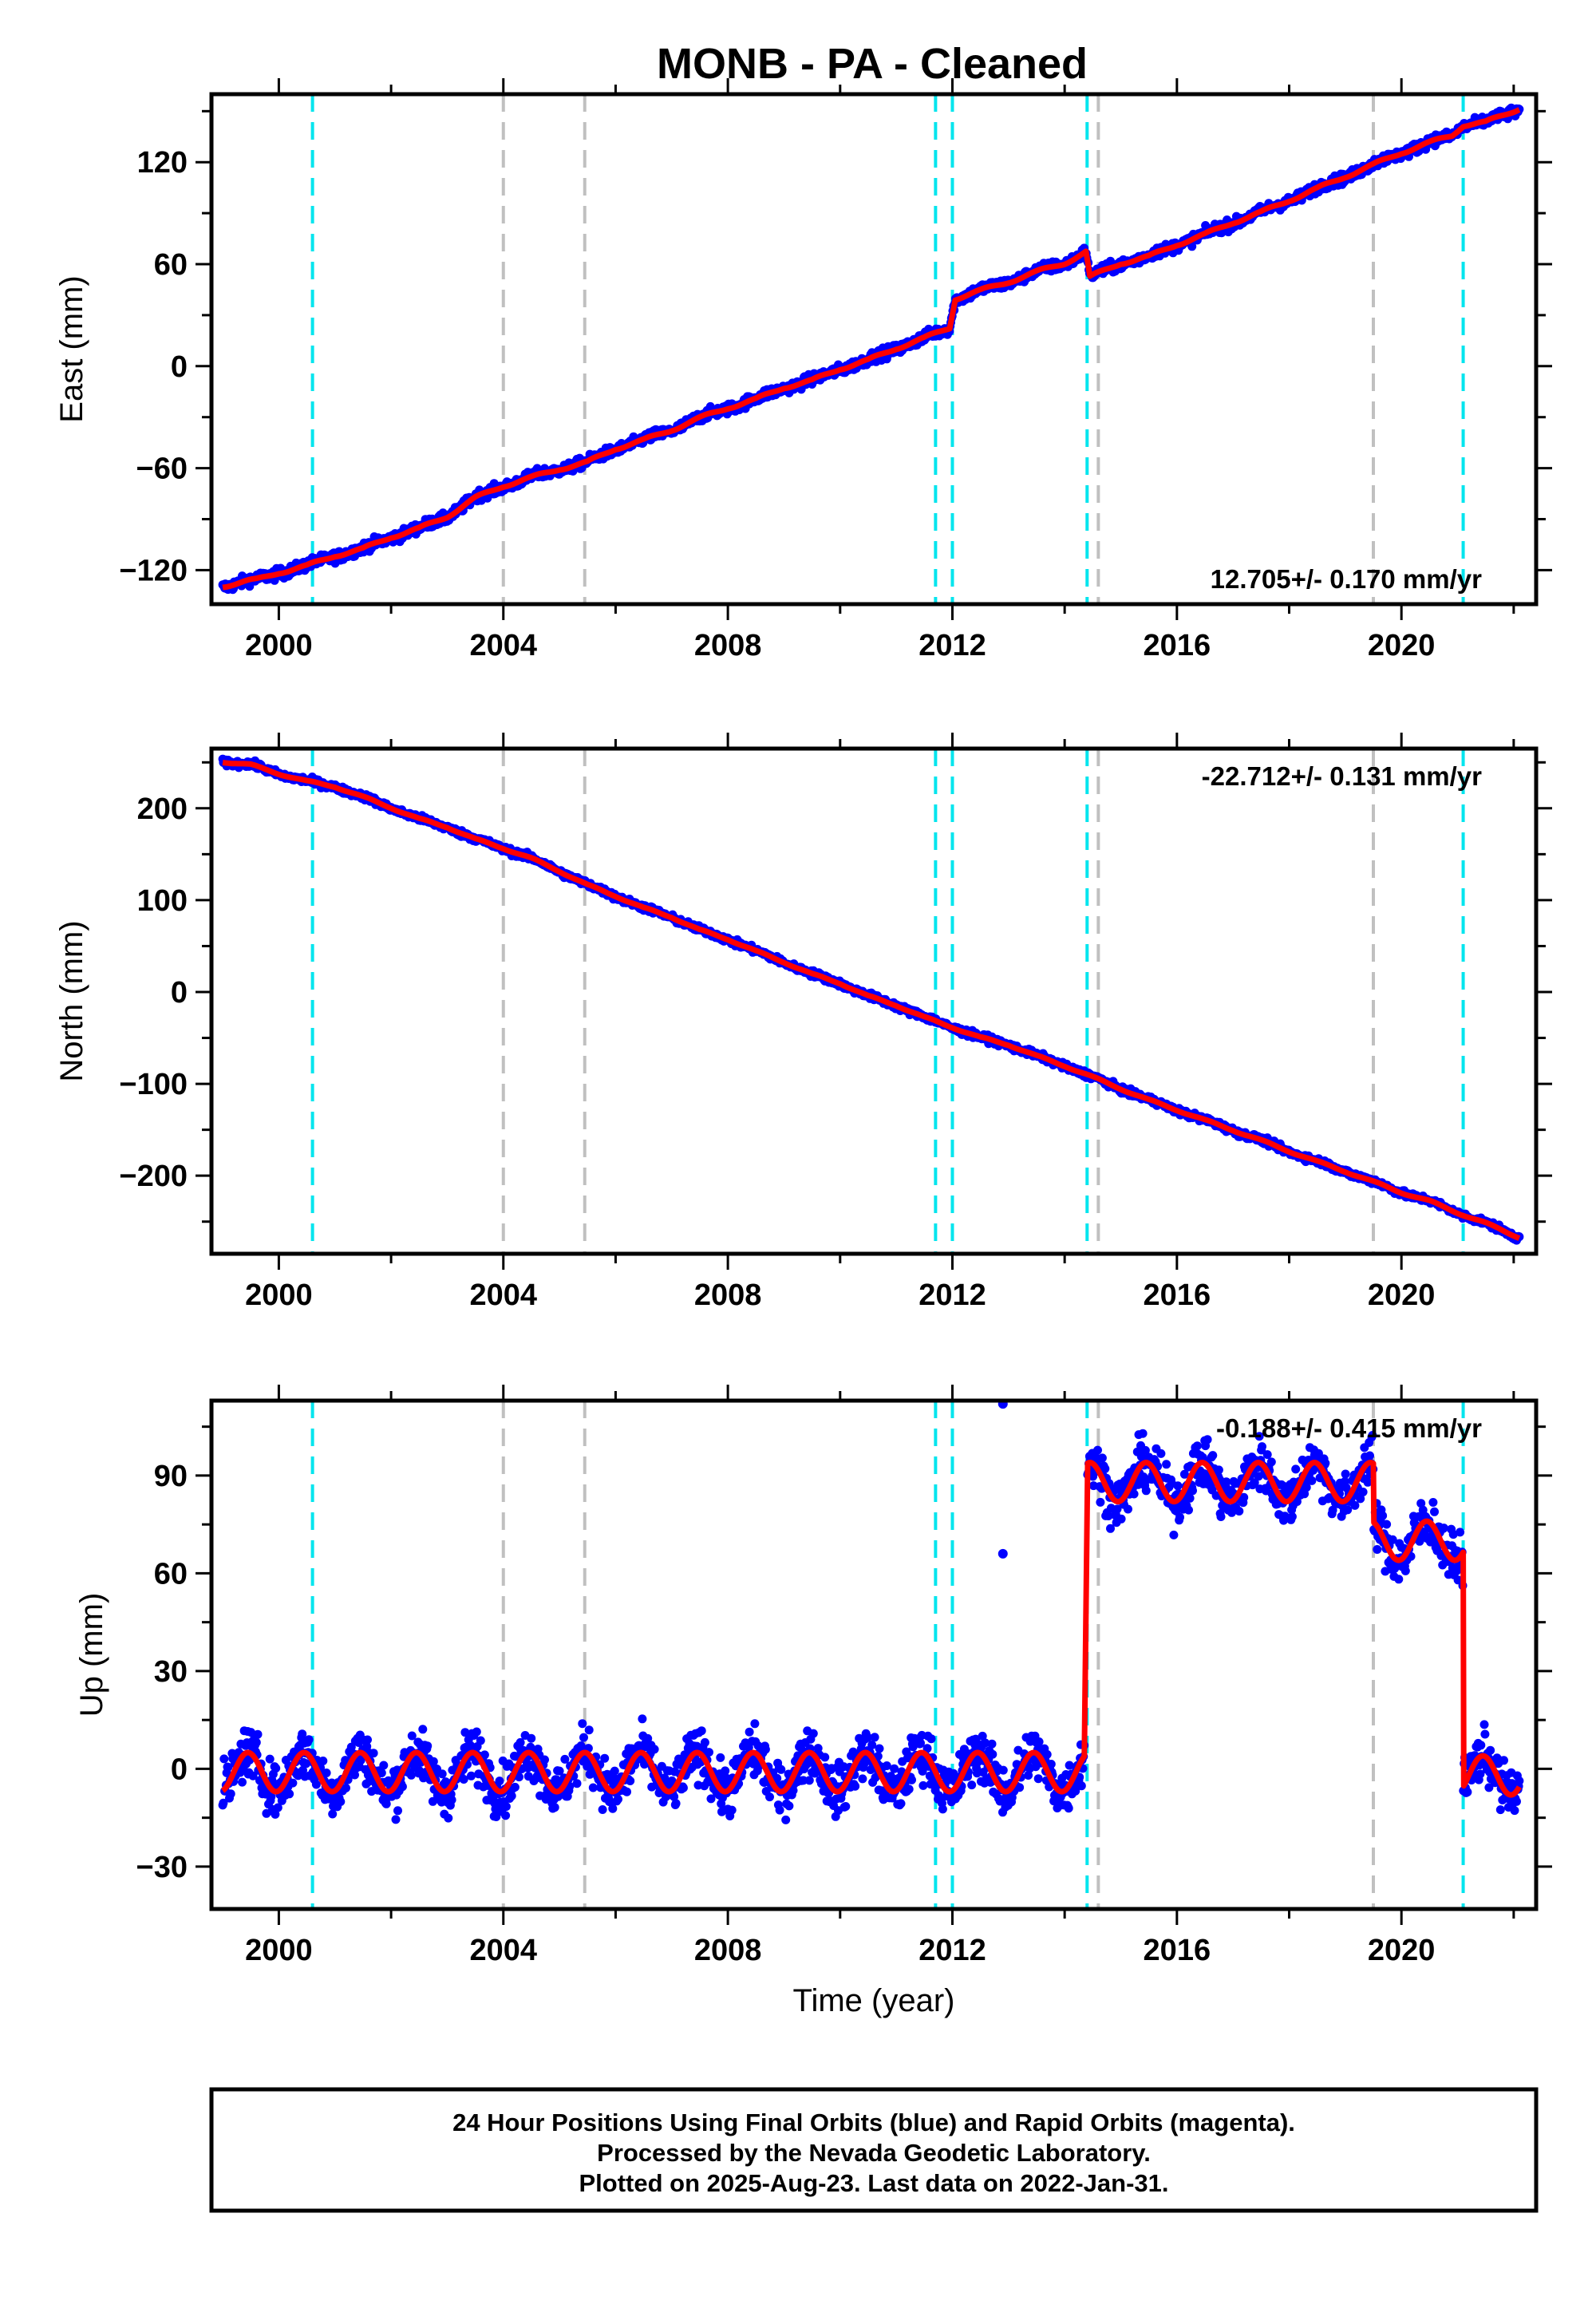  What do you see at coordinates (153, 1176) in the screenshot?
I see `north-ytick-label: −200` at bounding box center [153, 1176].